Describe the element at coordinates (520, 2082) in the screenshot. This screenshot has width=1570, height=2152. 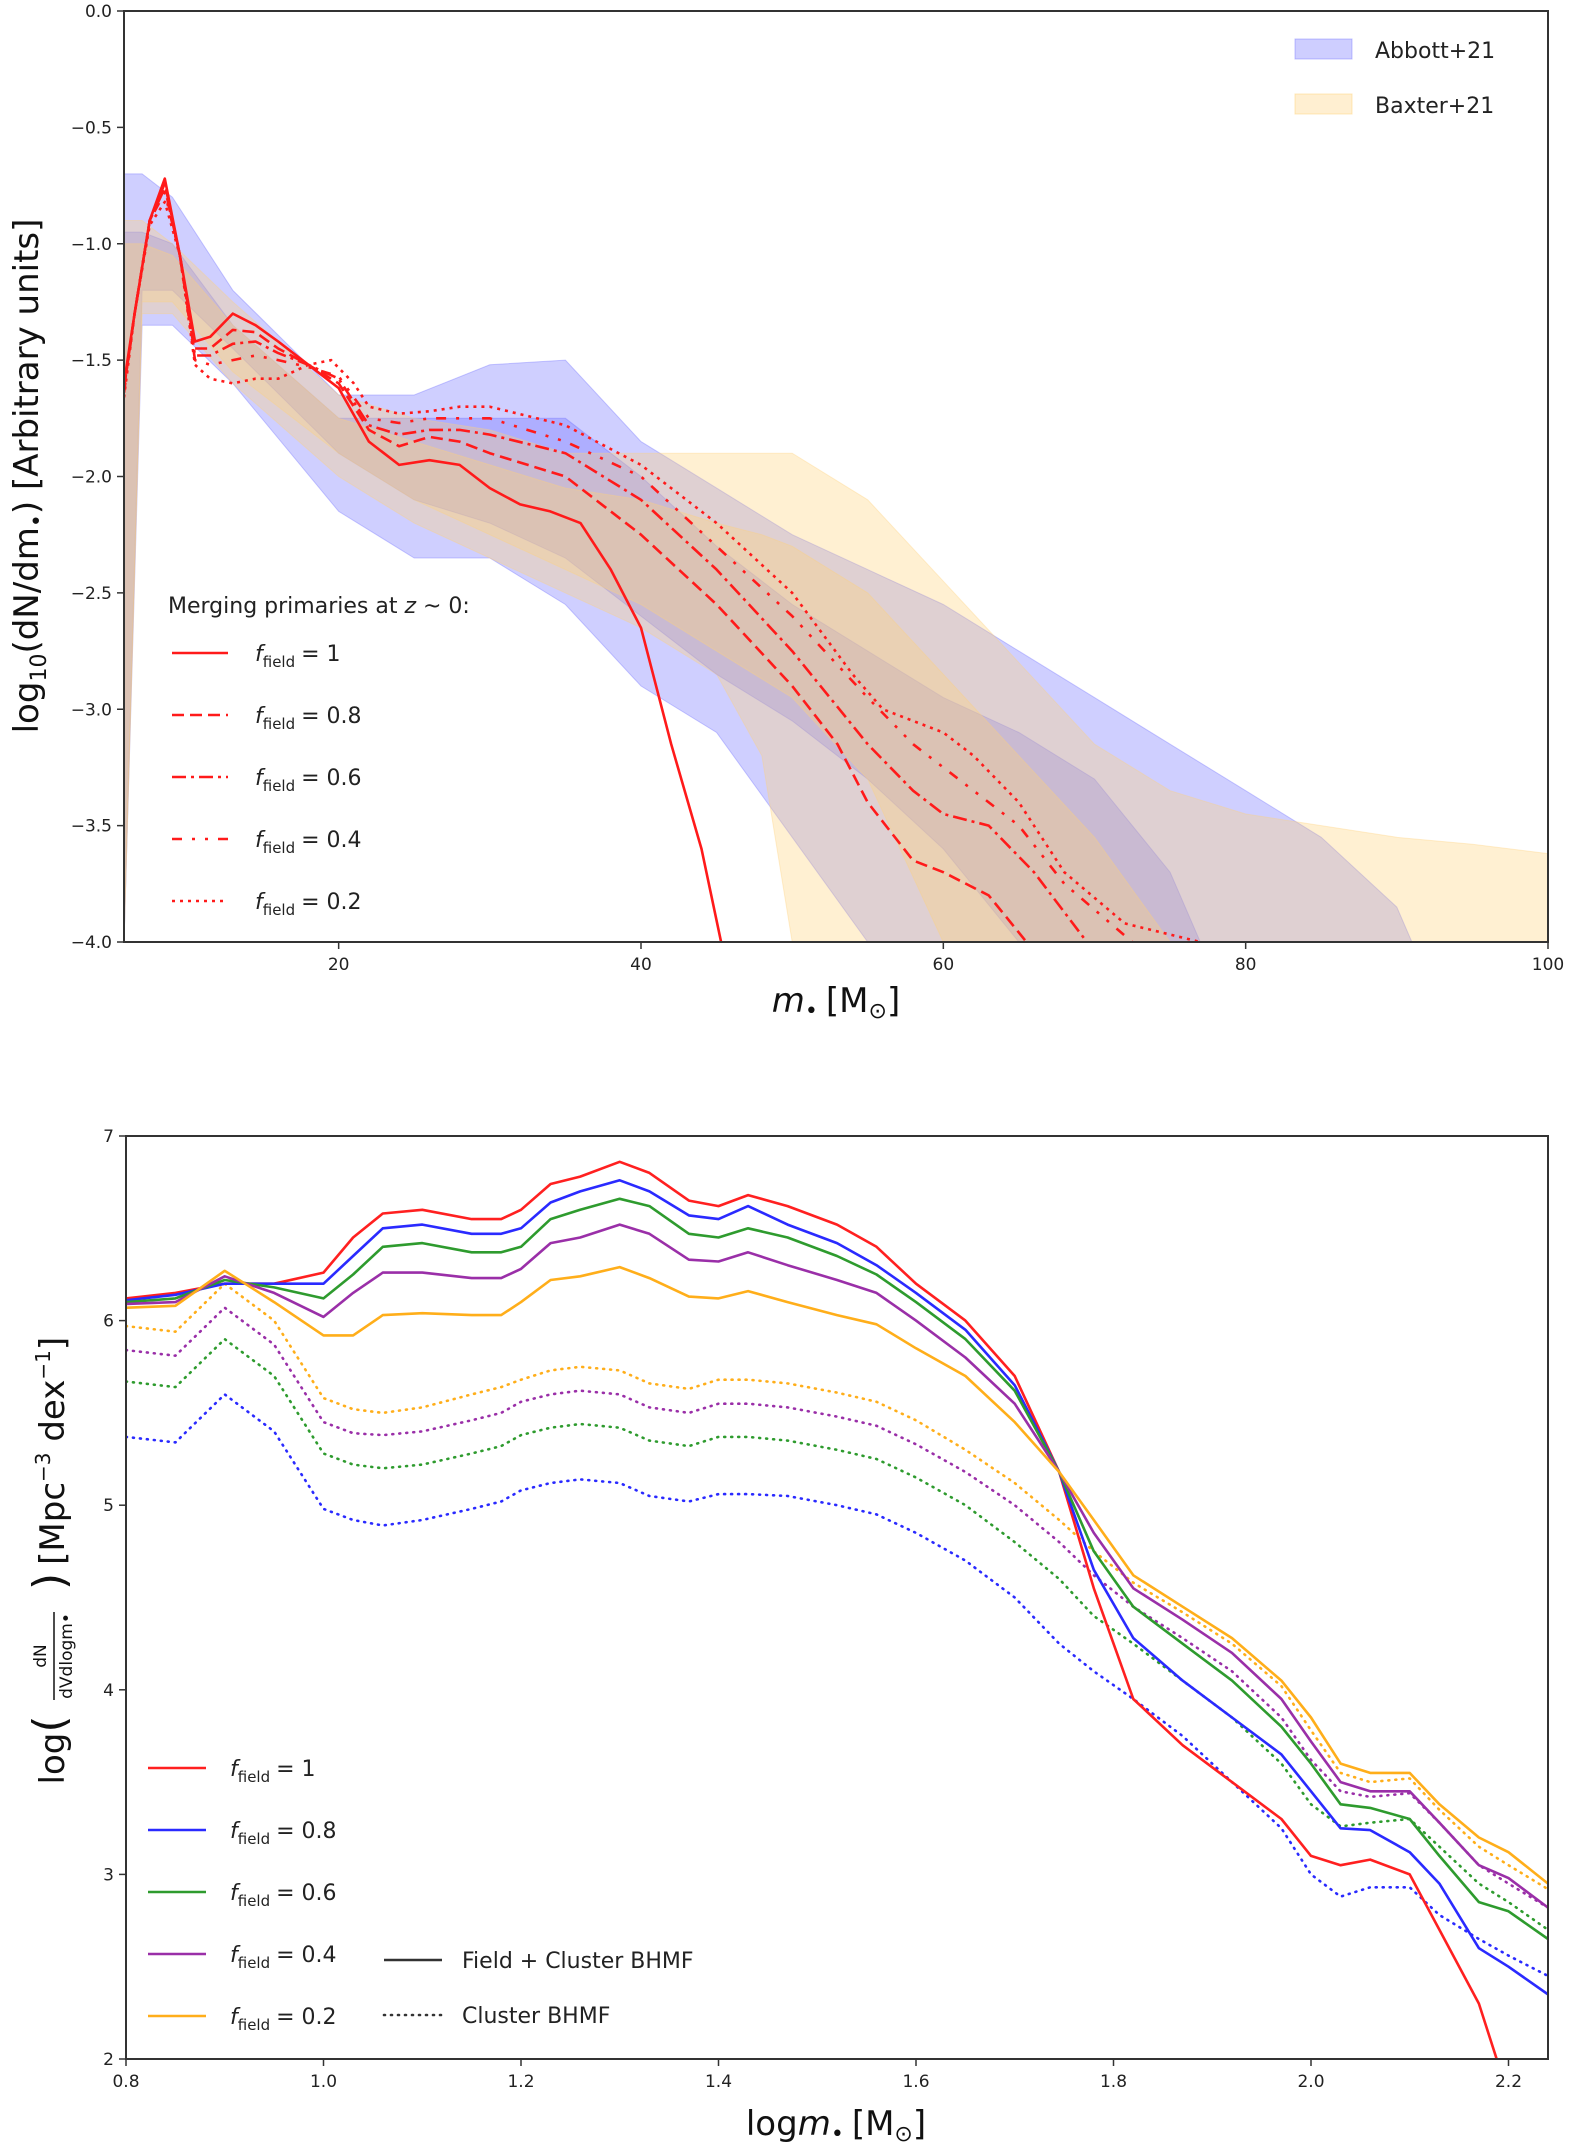
I see `x-tick-label: 1.2` at that location.